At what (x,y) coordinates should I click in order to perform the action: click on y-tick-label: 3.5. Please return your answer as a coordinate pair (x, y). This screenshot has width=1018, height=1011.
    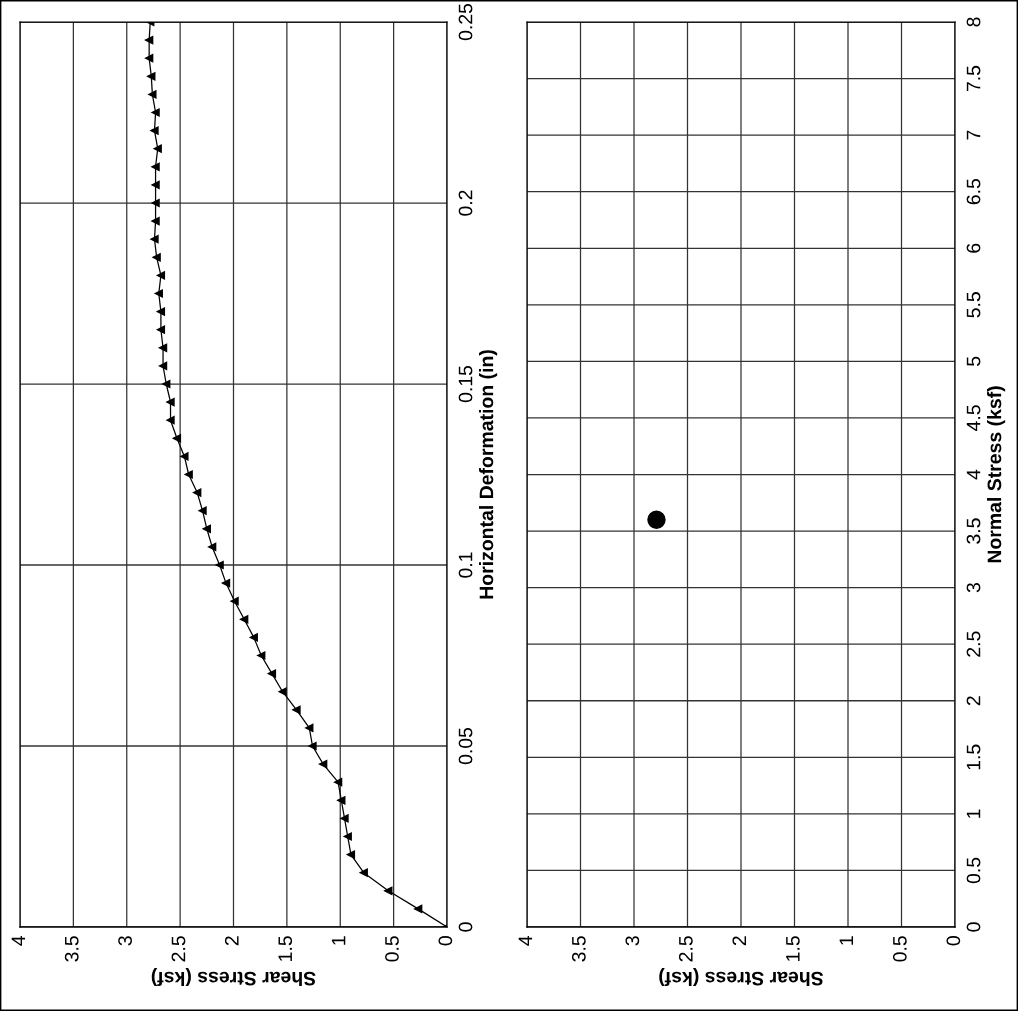
    Looking at the image, I should click on (973, 531).